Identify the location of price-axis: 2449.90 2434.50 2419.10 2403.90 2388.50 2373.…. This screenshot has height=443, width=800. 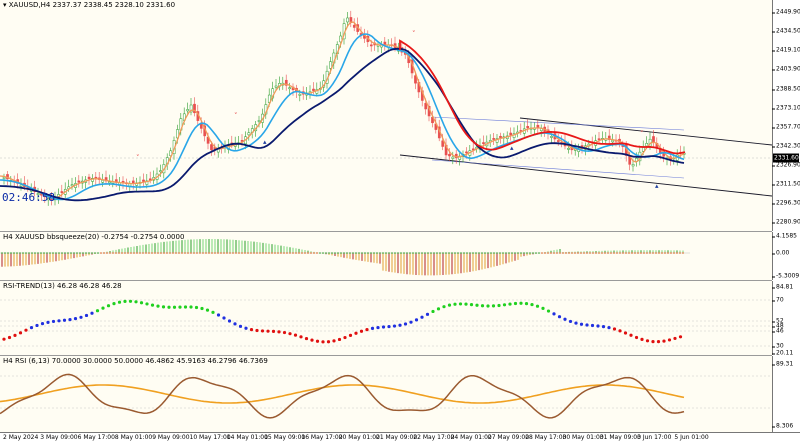
(786, 115).